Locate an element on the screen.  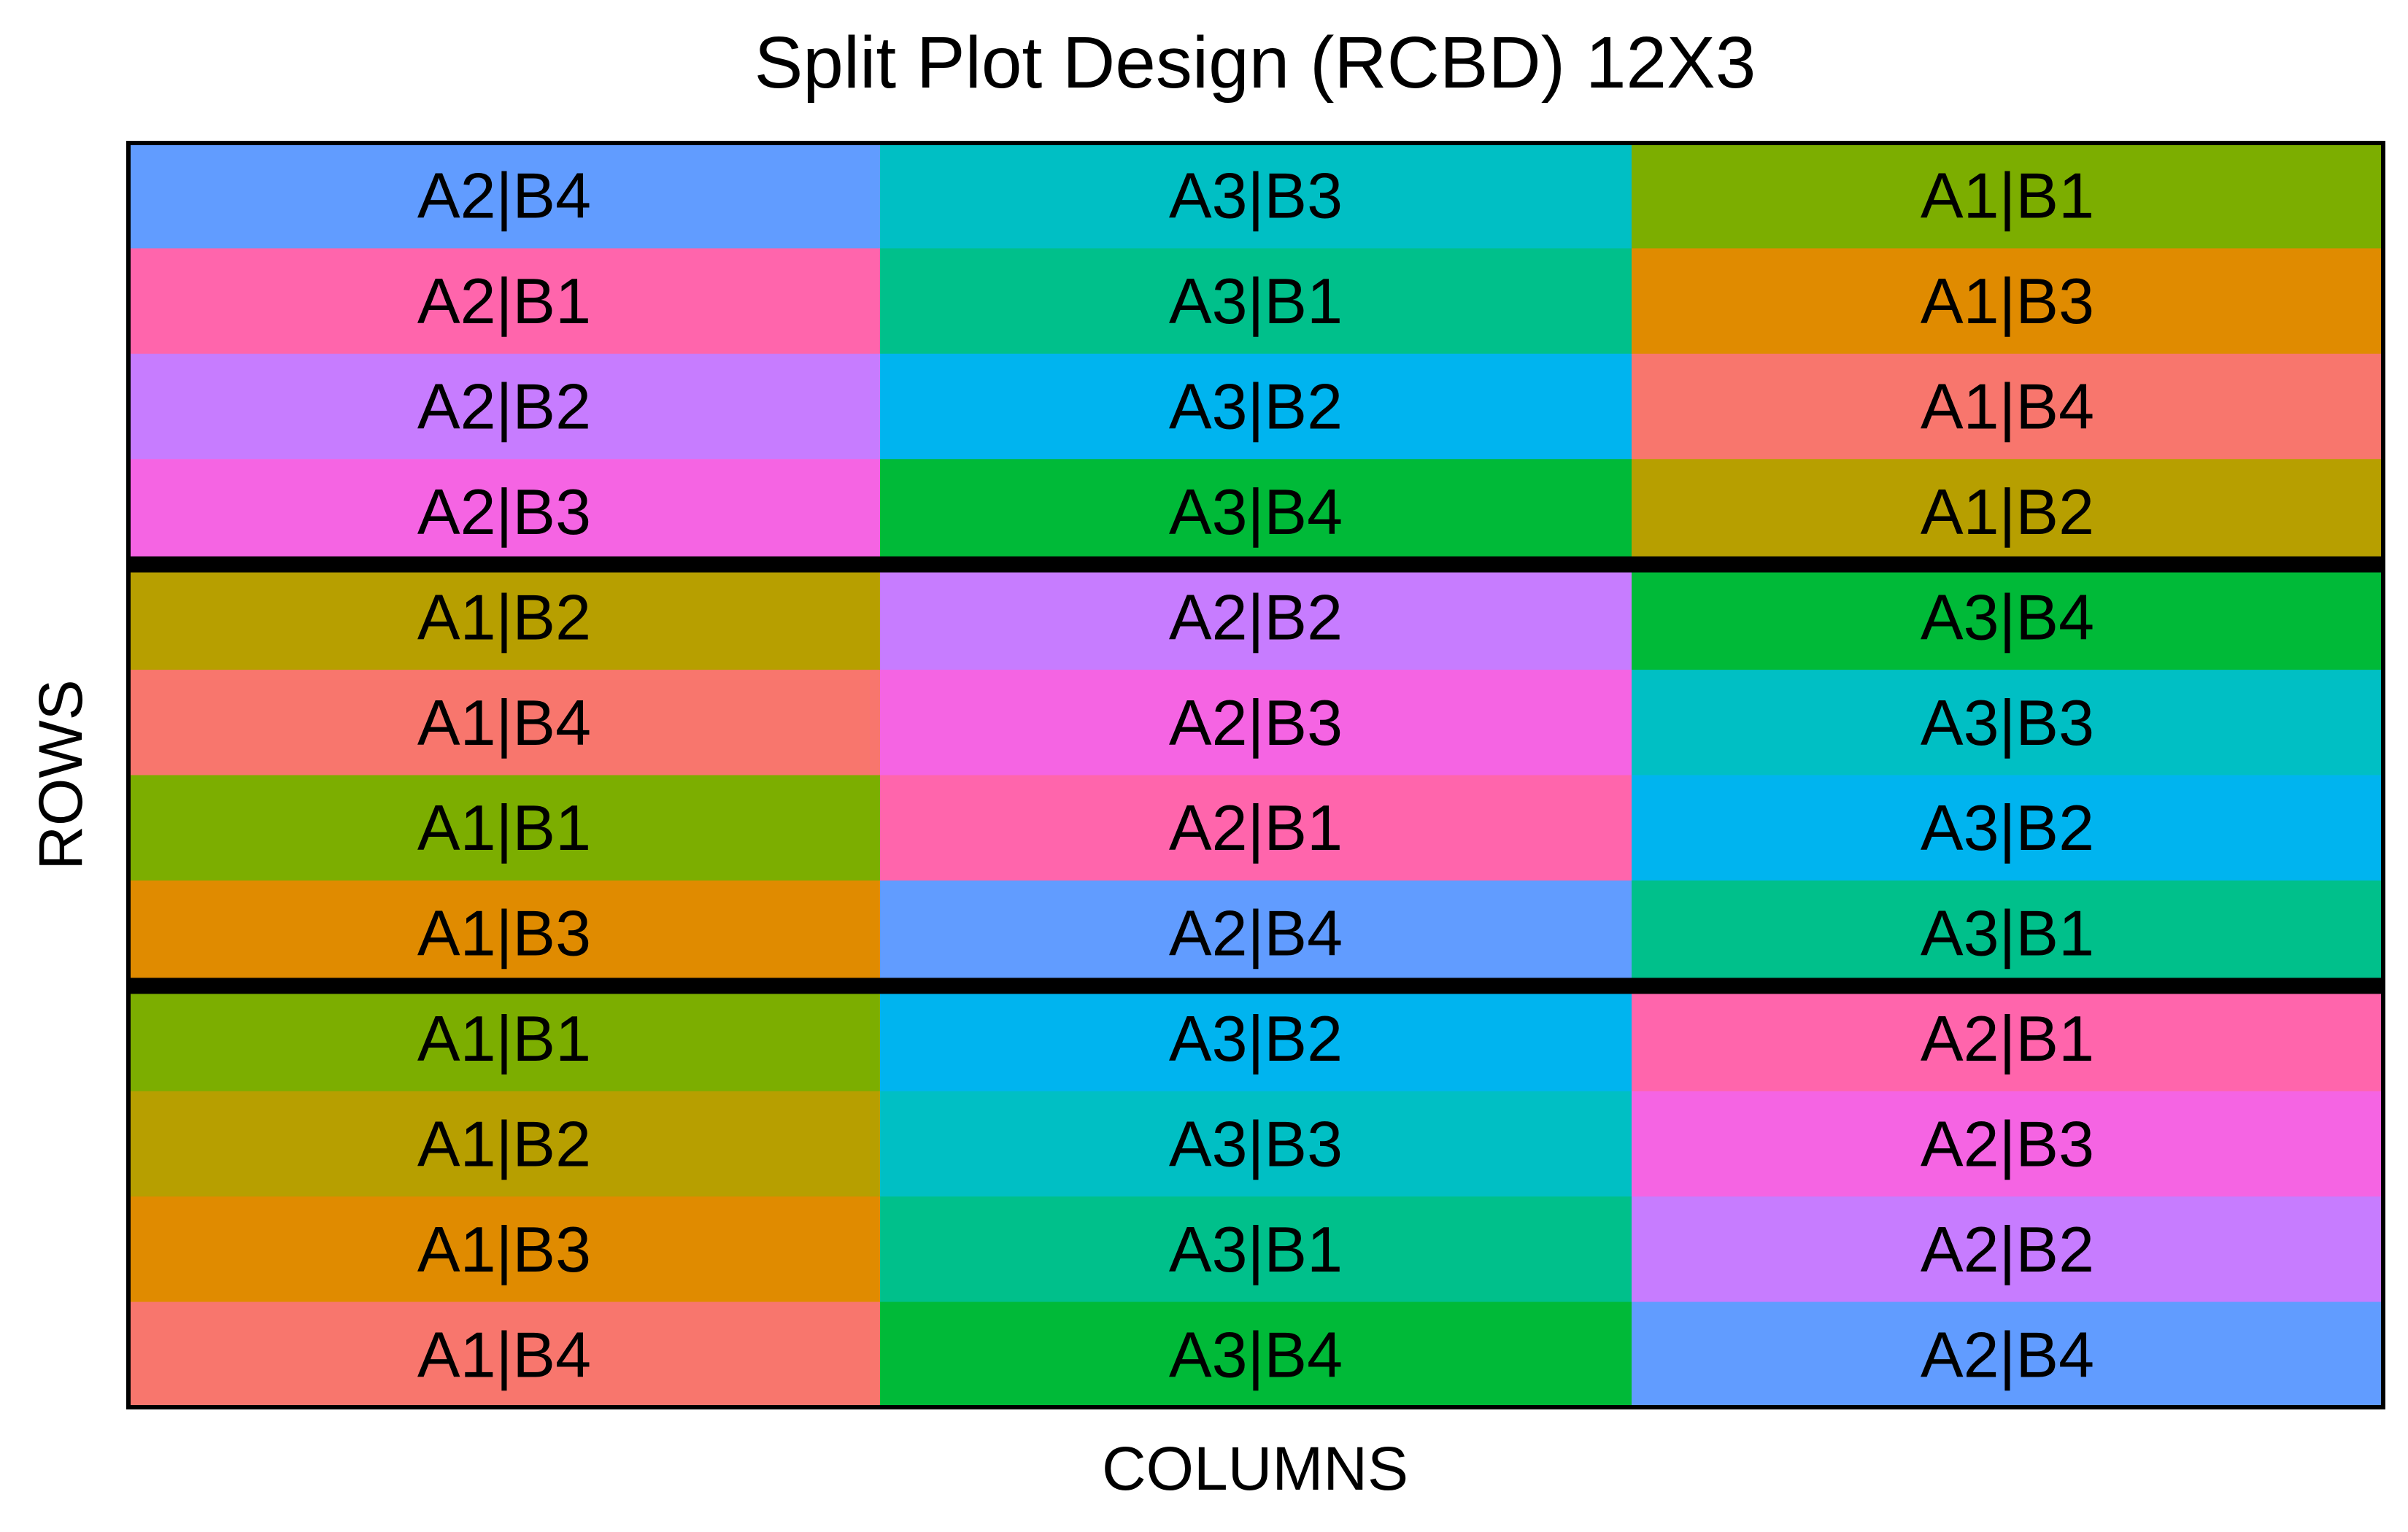
cell-label-r6-c1: A1|B4 is located at coordinates (504, 723).